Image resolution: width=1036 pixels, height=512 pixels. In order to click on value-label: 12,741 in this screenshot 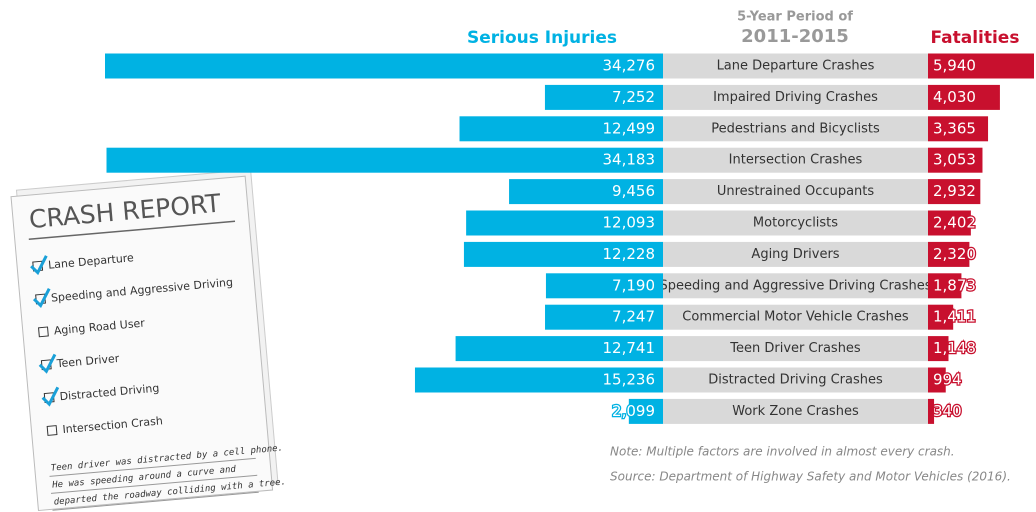, I will do `click(629, 348)`.